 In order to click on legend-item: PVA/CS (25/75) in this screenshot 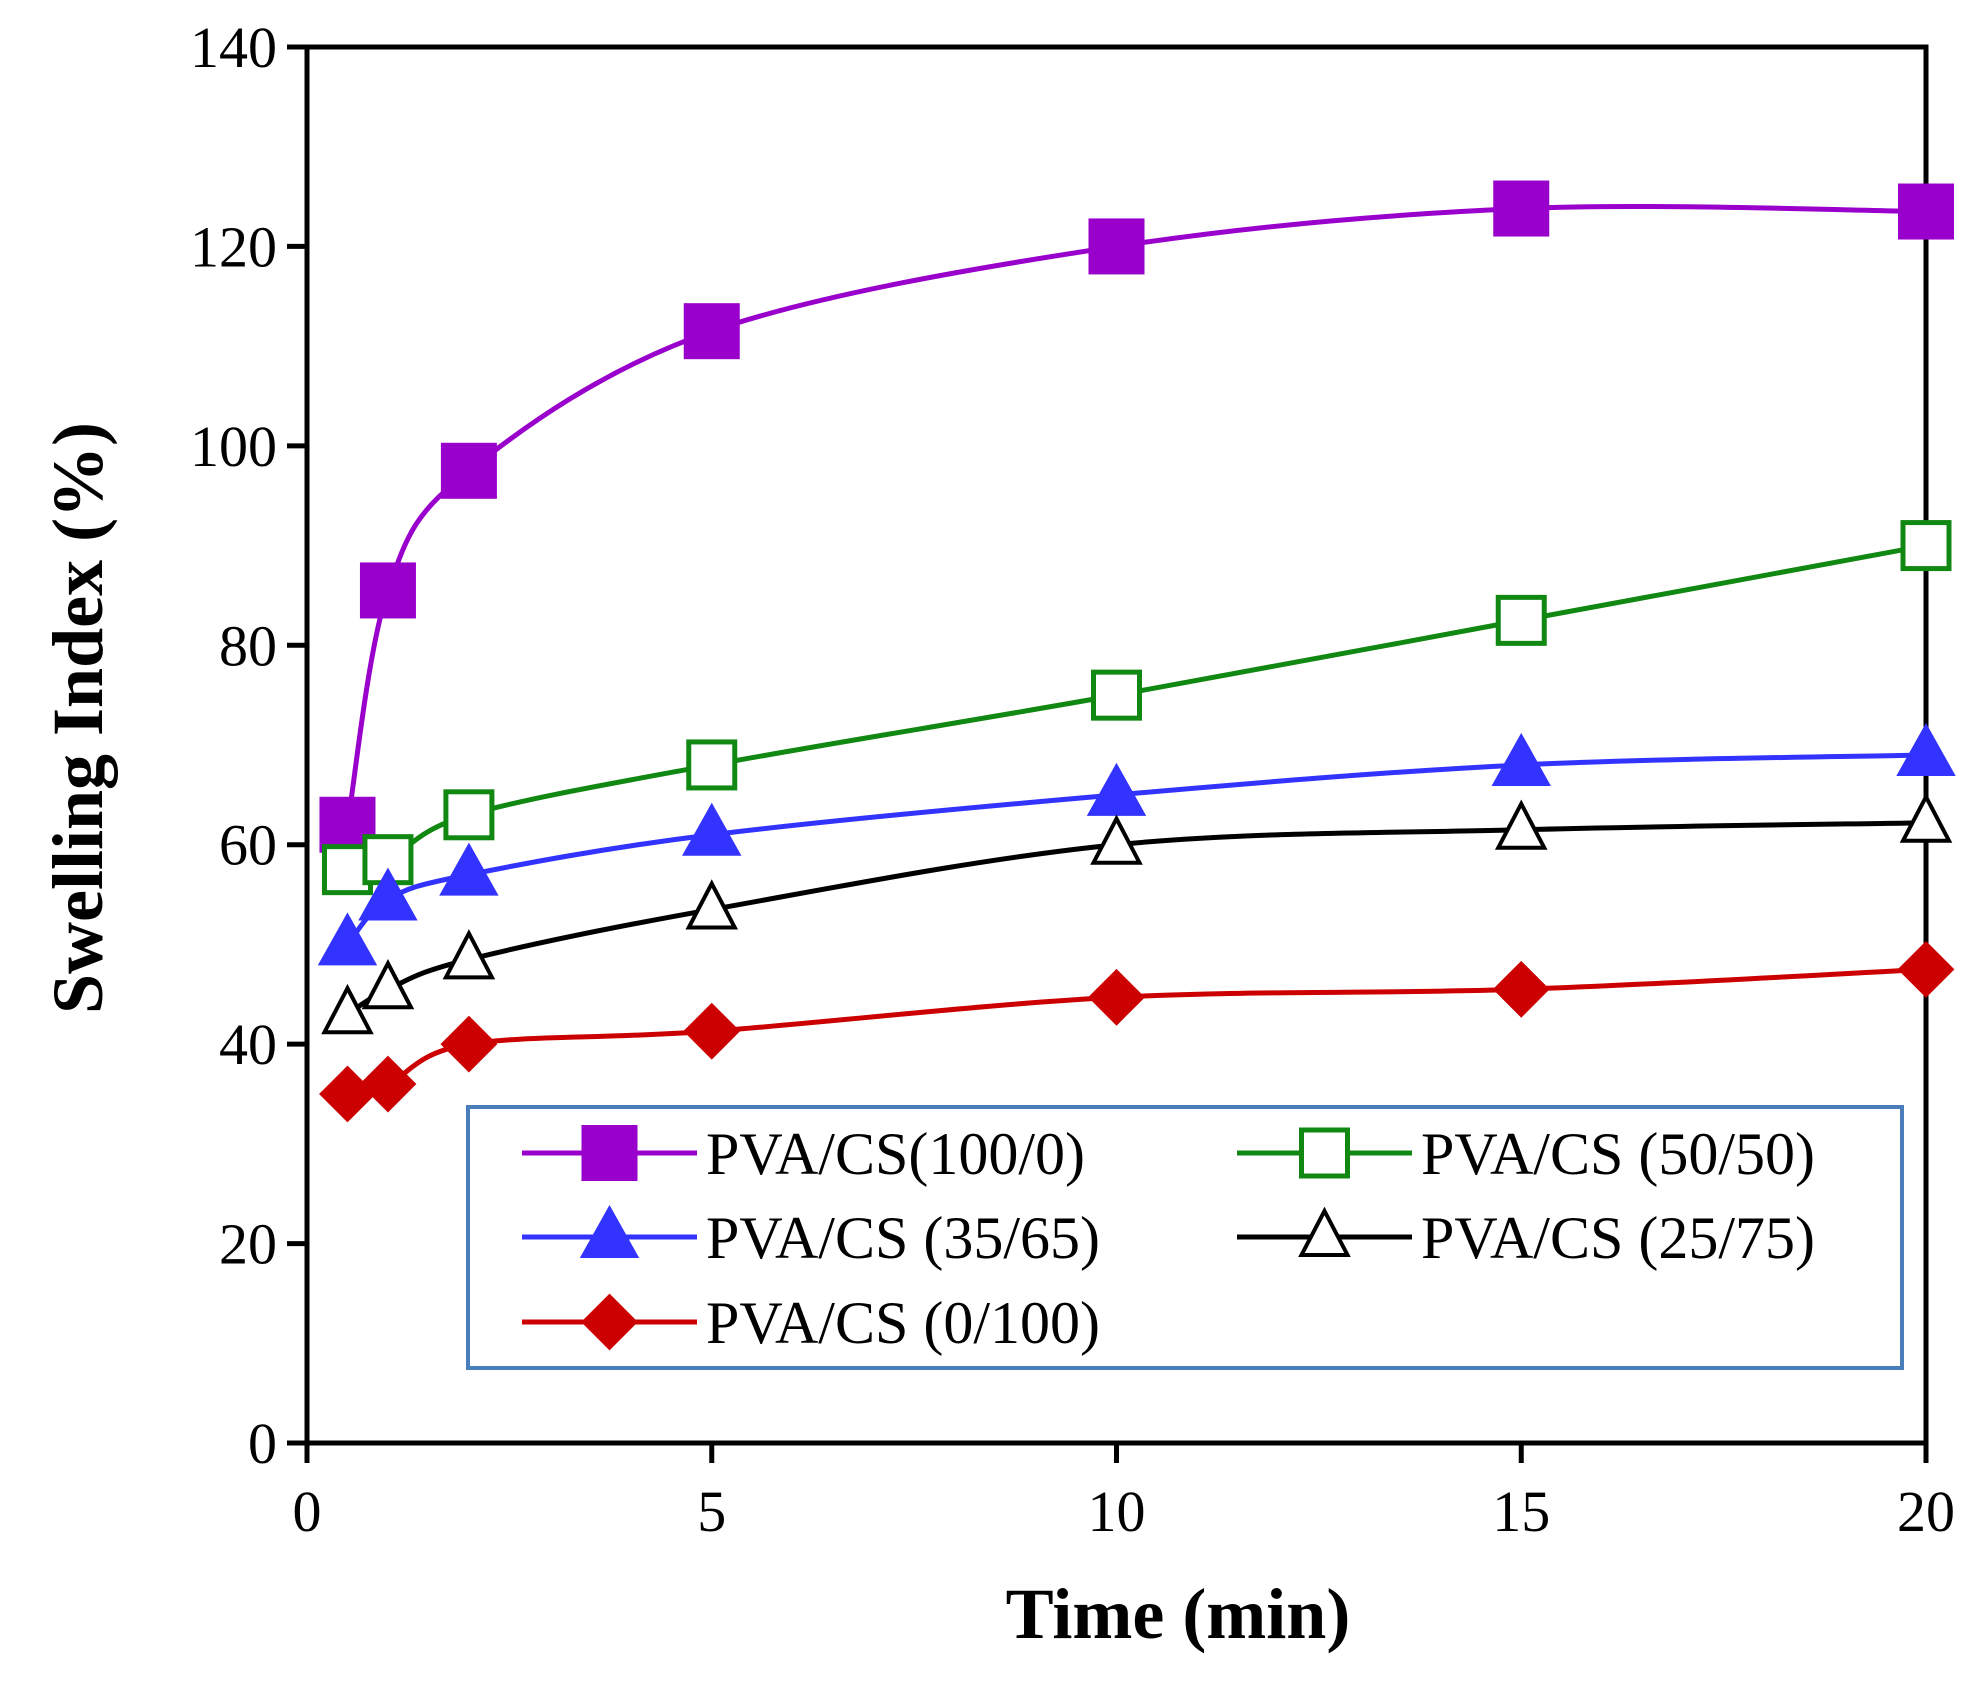, I will do `click(1526, 1238)`.